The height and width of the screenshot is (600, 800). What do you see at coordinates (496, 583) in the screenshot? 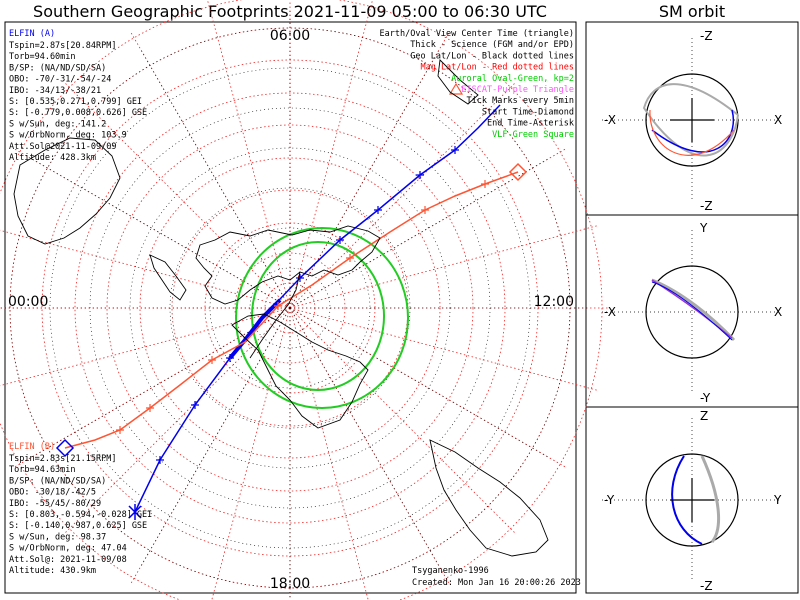
I see `created-timestamp: Created: Mon Jan 16 20:00:26 2023` at bounding box center [496, 583].